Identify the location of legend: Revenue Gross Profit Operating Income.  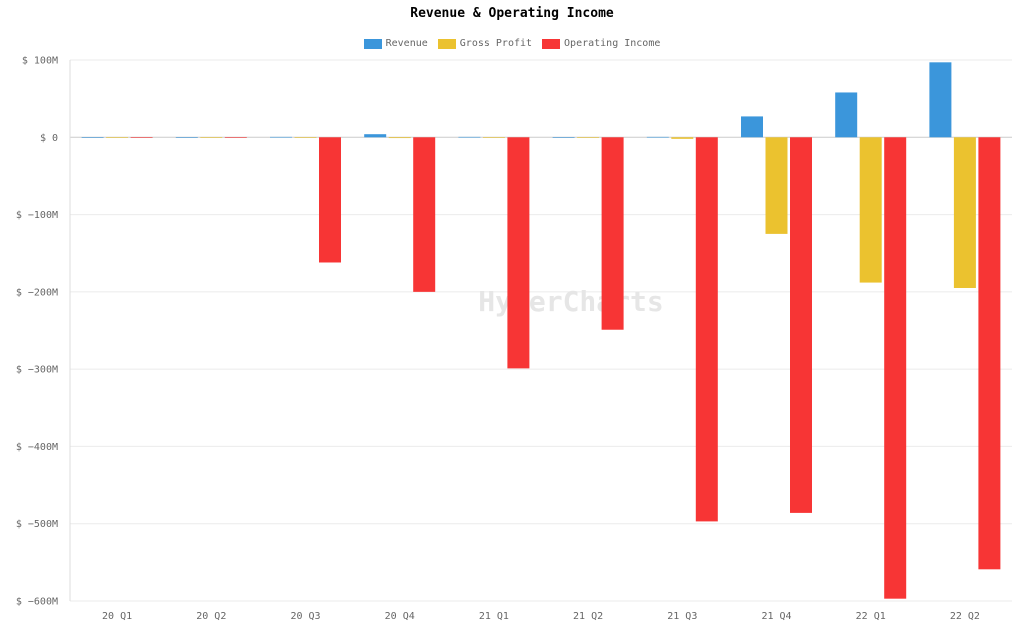
(512, 43).